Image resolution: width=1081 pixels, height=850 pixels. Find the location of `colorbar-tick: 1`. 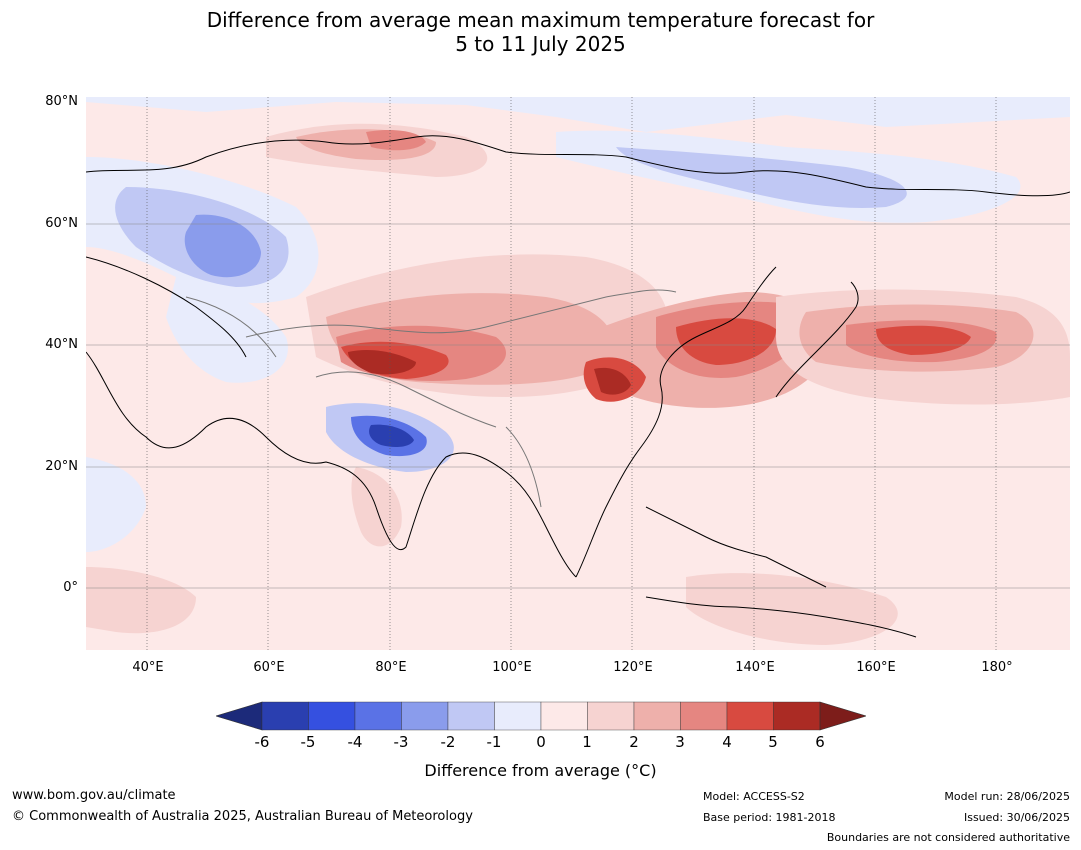

colorbar-tick: 1 is located at coordinates (587, 742).